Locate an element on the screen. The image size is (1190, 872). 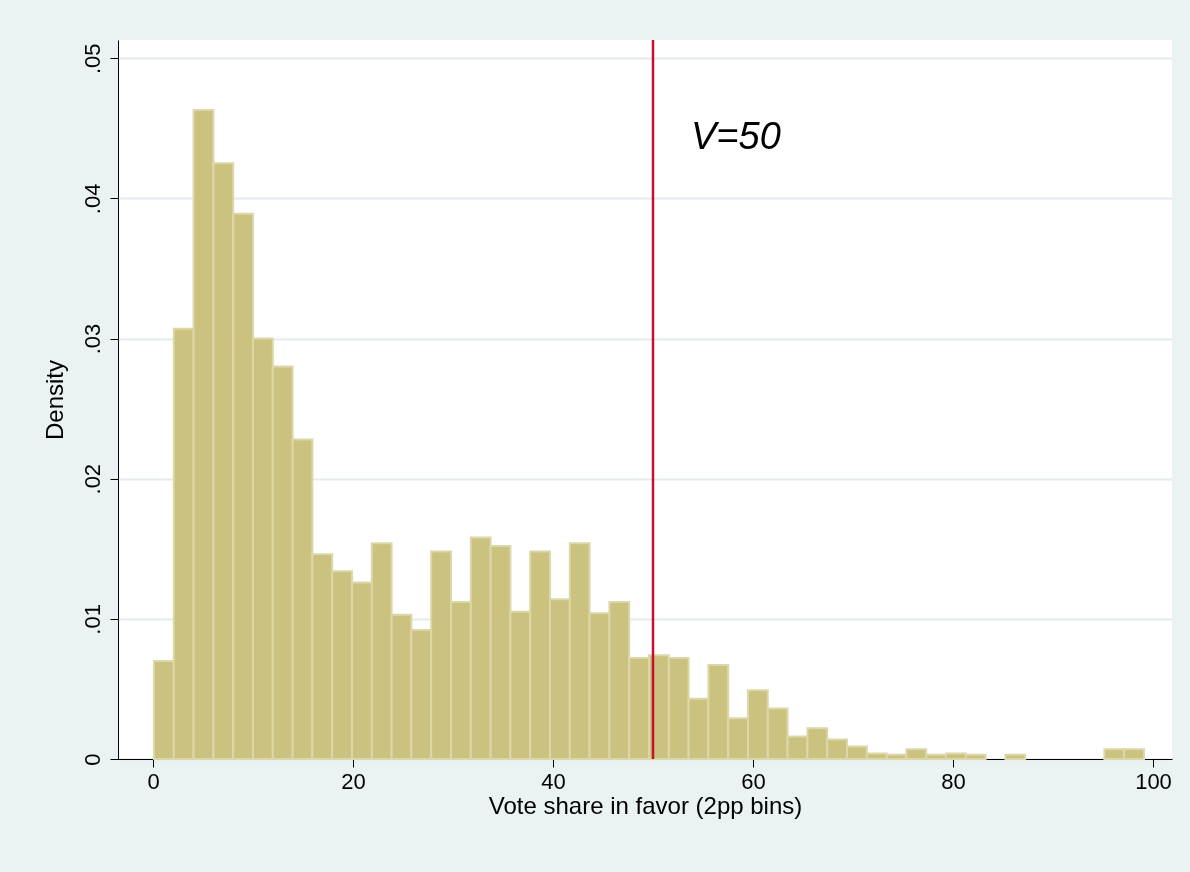
x-tick-label: 60 is located at coordinates (753, 781).